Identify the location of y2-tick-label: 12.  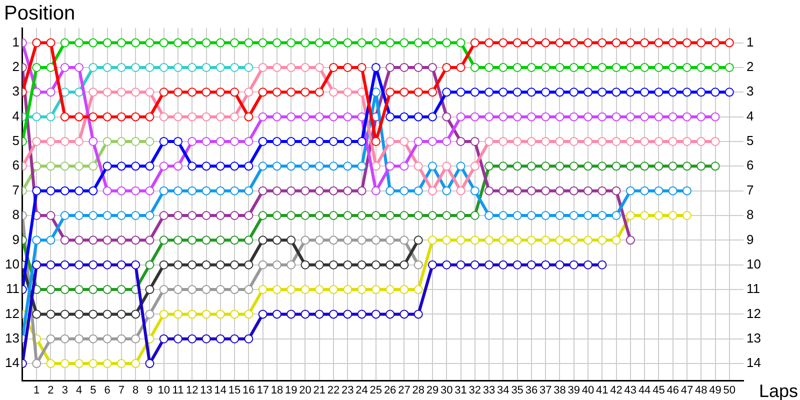
(754, 313).